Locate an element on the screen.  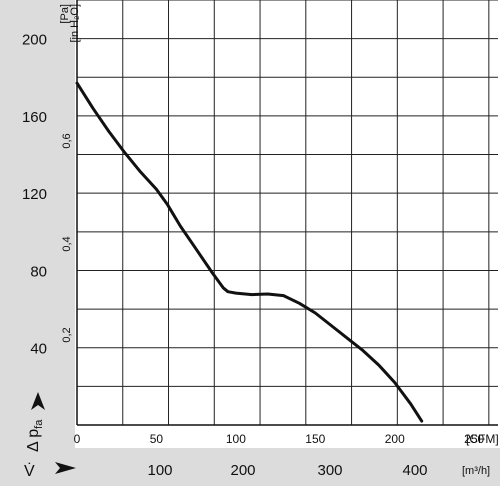
pa-unit-label: [Pa] is located at coordinates (65, 14).